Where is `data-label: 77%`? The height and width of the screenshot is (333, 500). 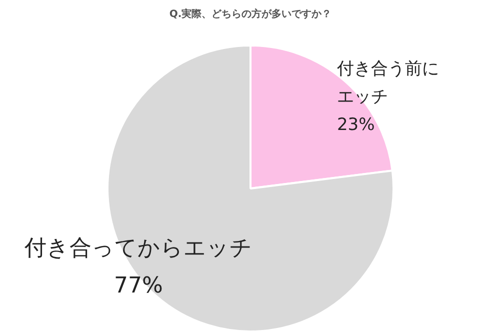 data-label: 77% is located at coordinates (138, 286).